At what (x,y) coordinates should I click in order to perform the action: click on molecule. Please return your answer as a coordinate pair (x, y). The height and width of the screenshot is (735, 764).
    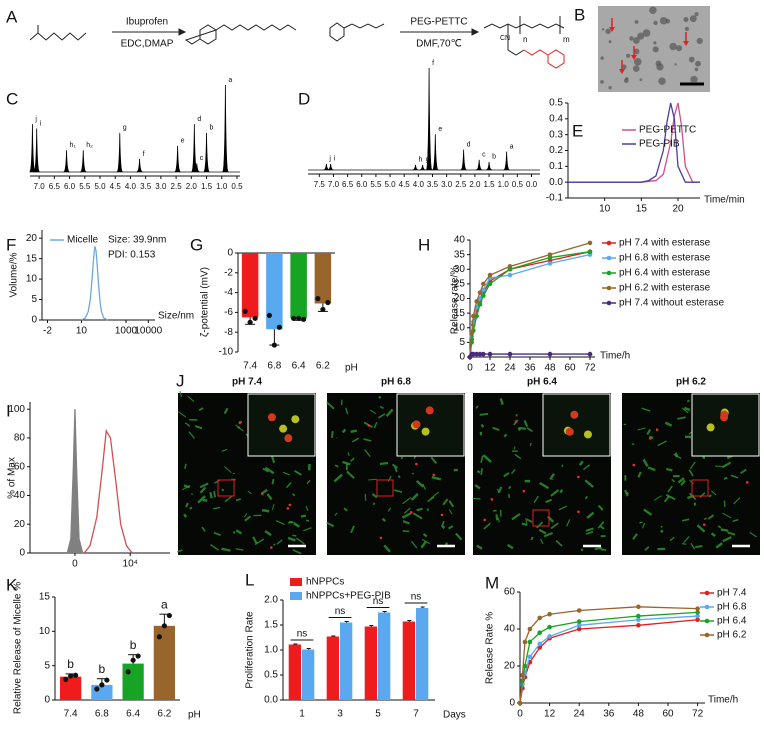
    Looking at the image, I should click on (364, 26).